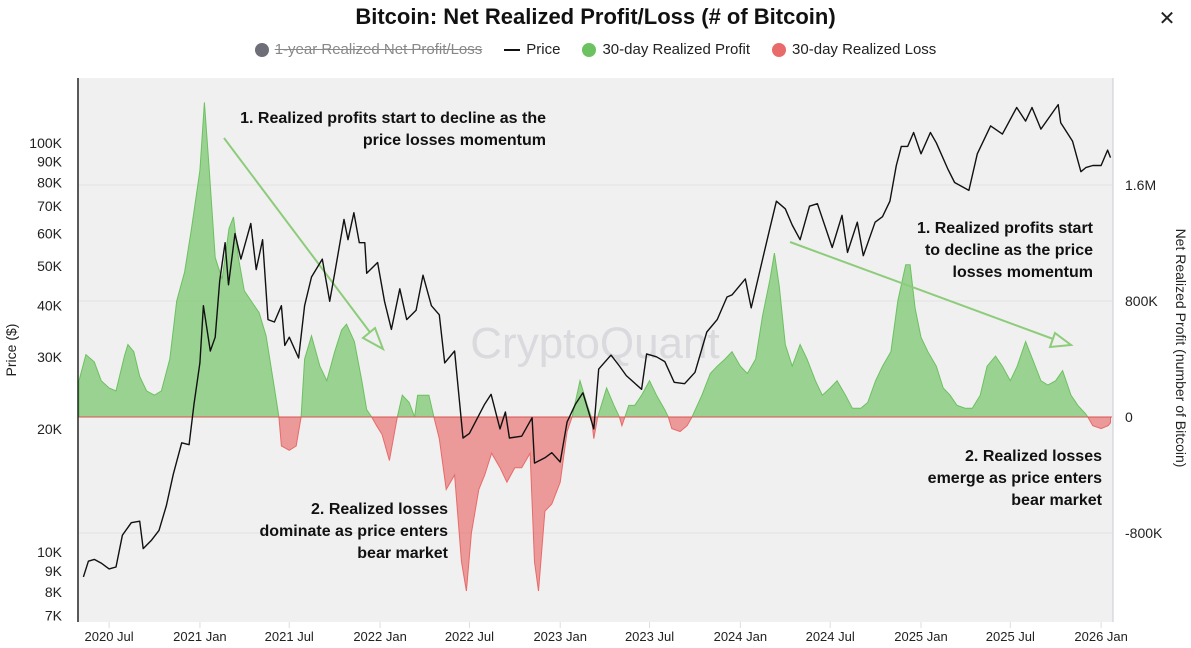 Image resolution: width=1191 pixels, height=648 pixels. Describe the element at coordinates (649, 636) in the screenshot. I see `x-tick-label: 2023 Jul` at that location.